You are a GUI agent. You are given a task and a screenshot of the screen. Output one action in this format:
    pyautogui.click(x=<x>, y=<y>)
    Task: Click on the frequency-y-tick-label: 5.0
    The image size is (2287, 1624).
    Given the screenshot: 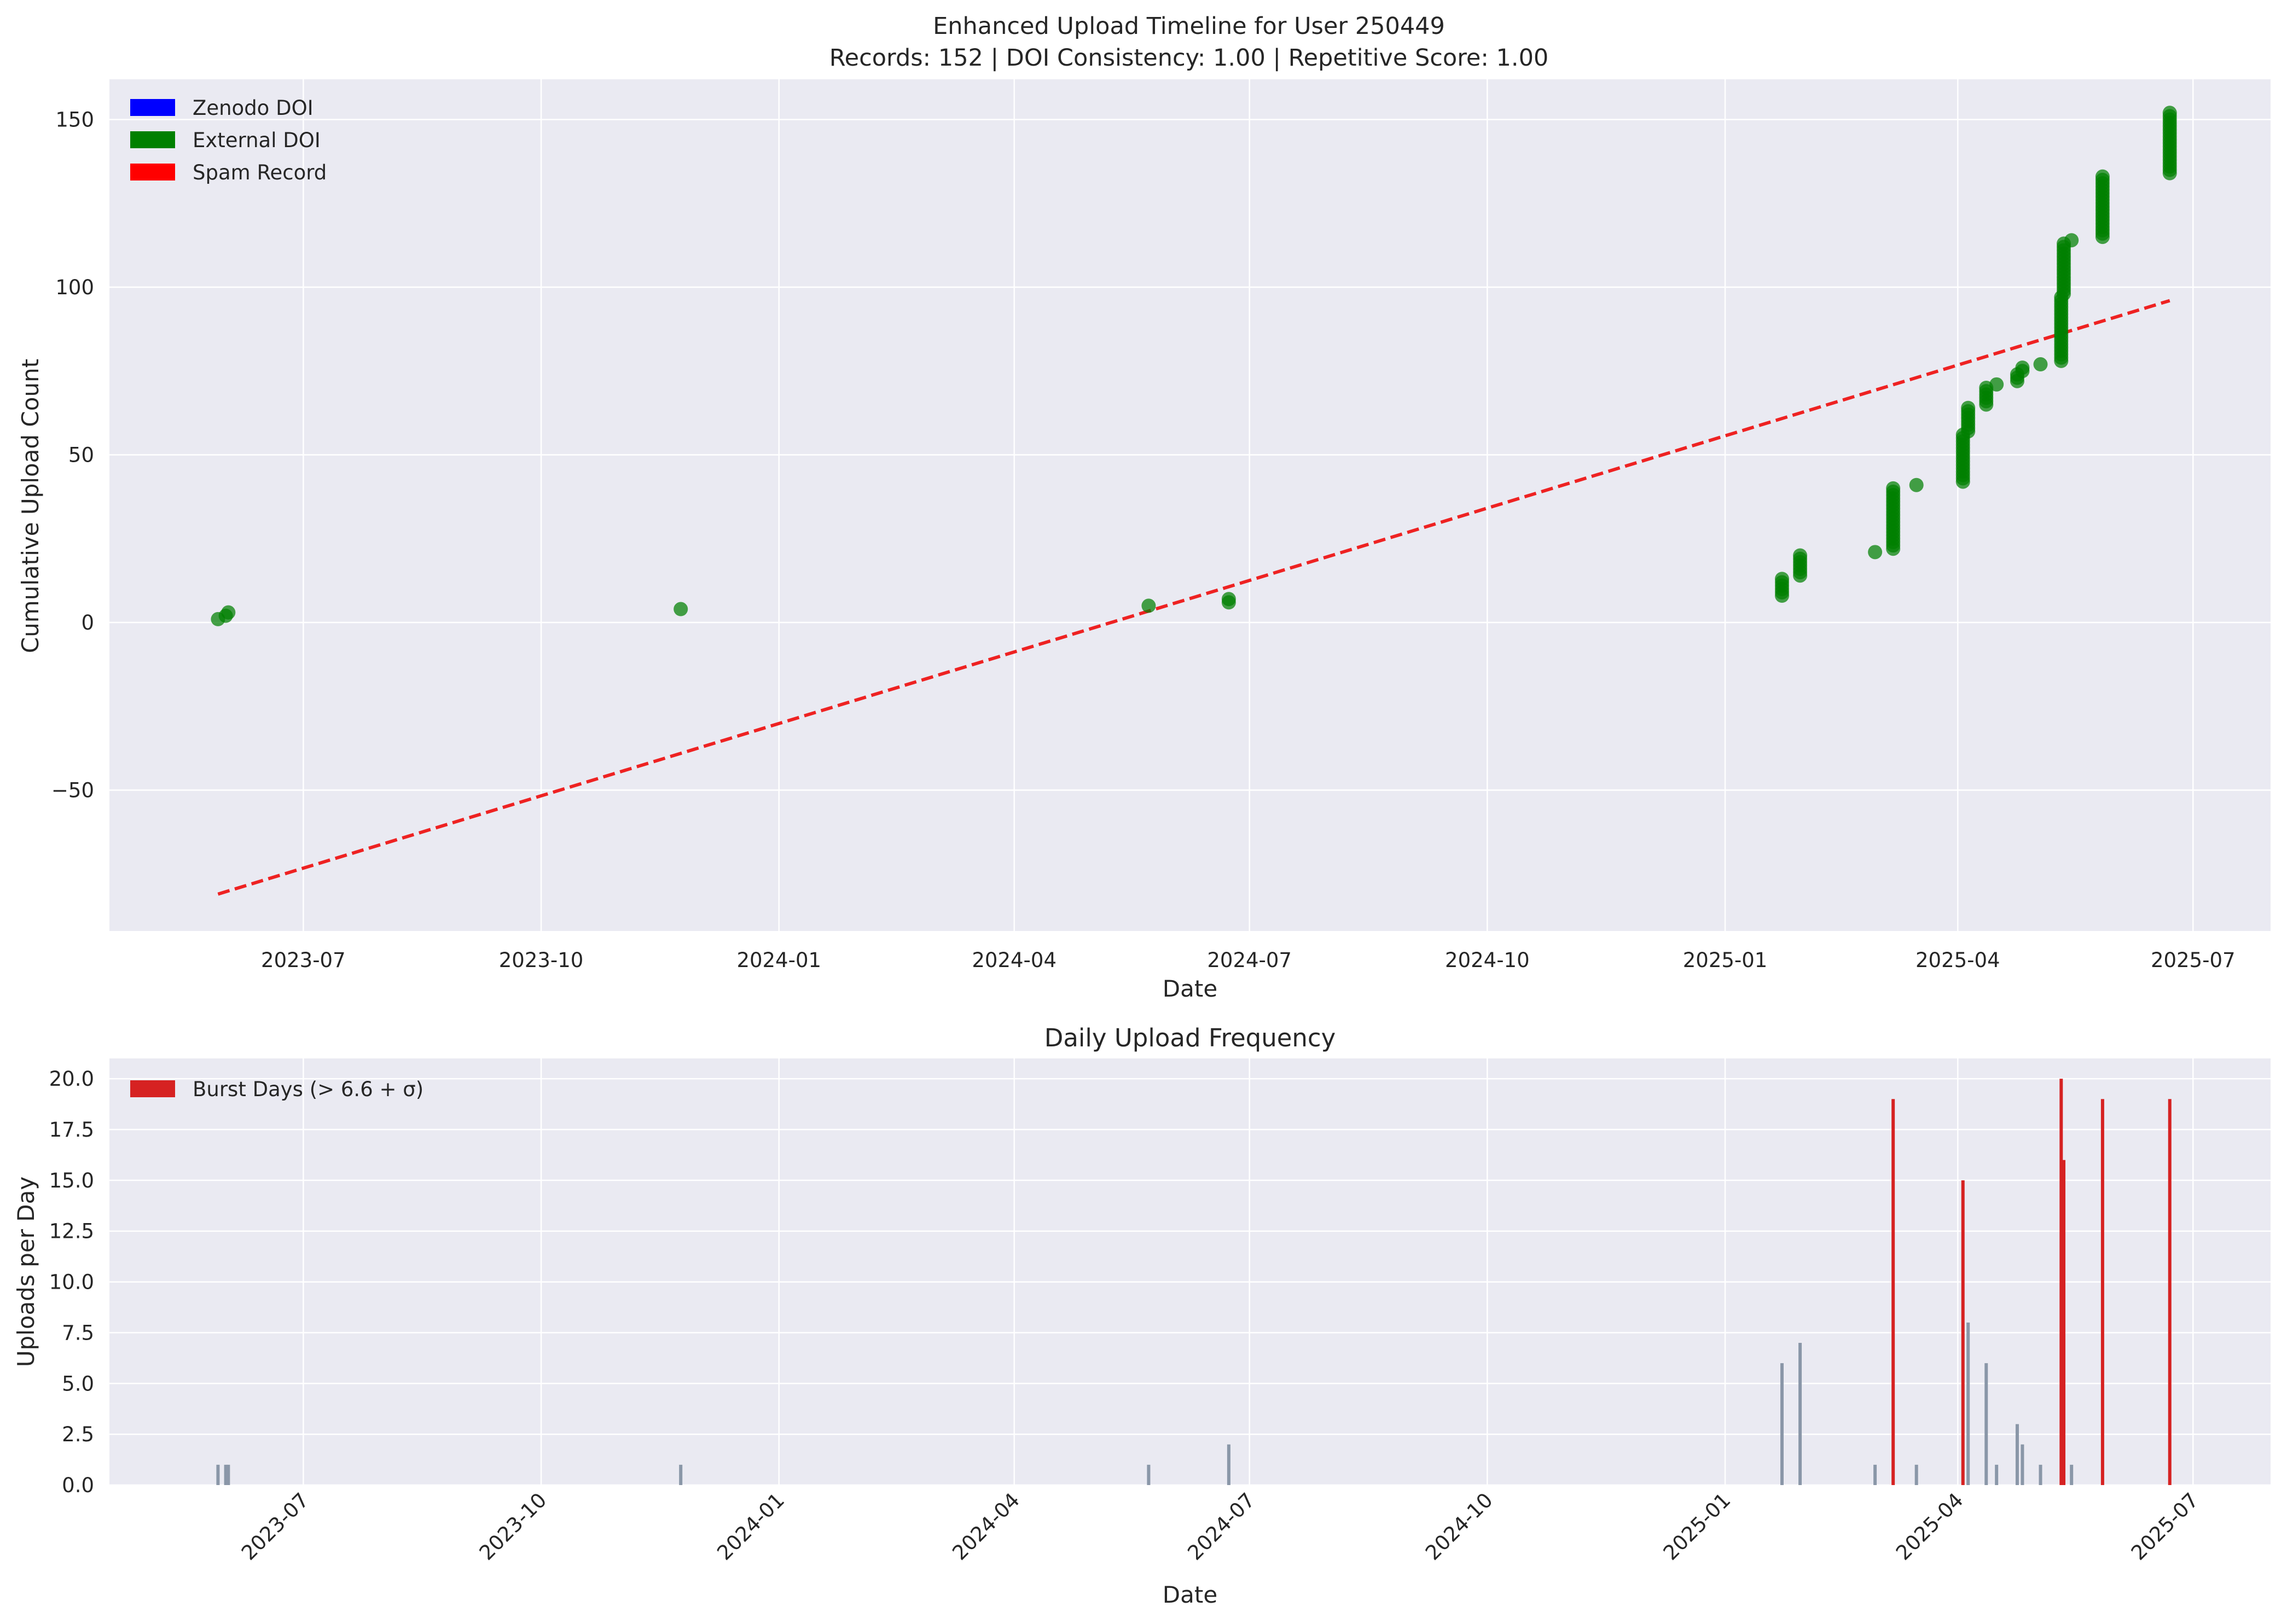 What is the action you would take?
    pyautogui.click(x=78, y=1383)
    